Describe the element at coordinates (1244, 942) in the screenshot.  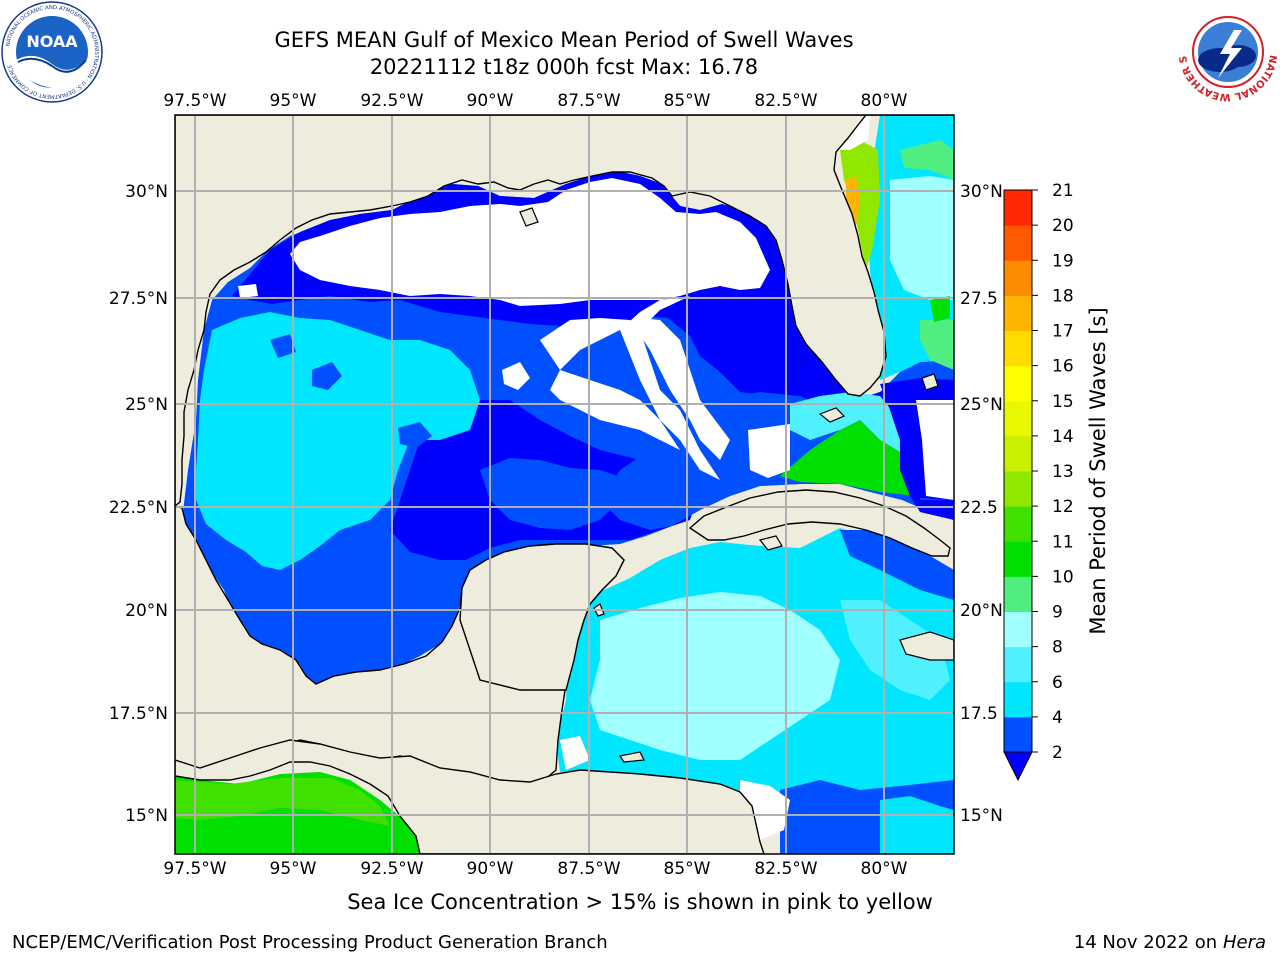
I see `footer-host: Hera` at that location.